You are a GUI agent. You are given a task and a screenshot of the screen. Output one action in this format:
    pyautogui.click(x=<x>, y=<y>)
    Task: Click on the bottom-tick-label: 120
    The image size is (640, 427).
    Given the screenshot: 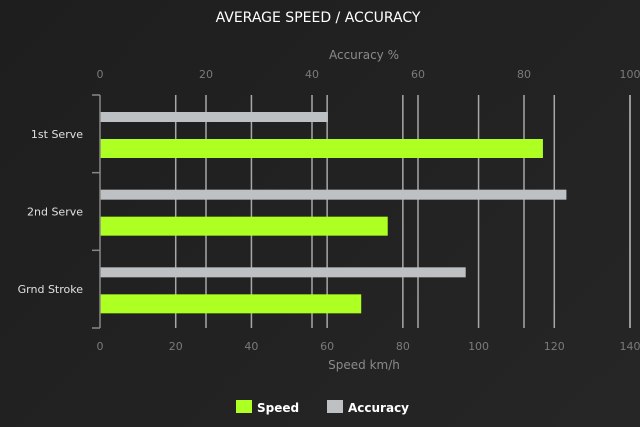 What is the action you would take?
    pyautogui.click(x=554, y=346)
    